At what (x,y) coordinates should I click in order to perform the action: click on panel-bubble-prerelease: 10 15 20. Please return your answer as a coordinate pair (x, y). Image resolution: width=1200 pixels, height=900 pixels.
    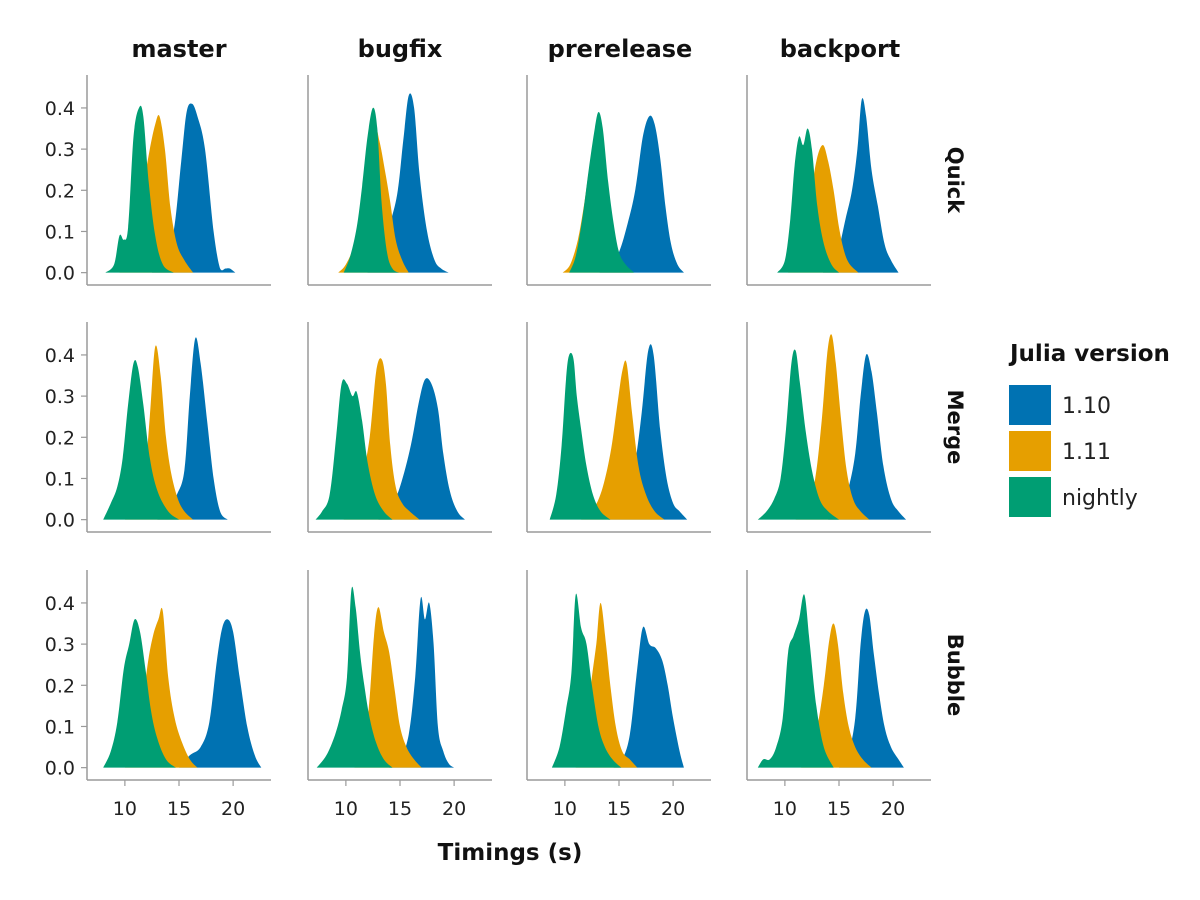
    Looking at the image, I should click on (618, 695).